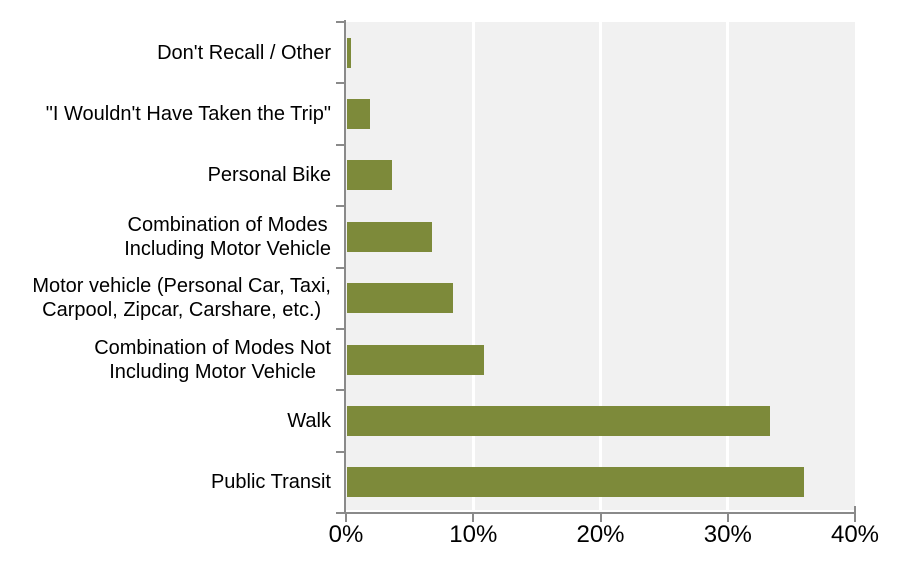 The width and height of the screenshot is (900, 562). Describe the element at coordinates (165, 482) in the screenshot. I see `category-label: Public Transit` at that location.